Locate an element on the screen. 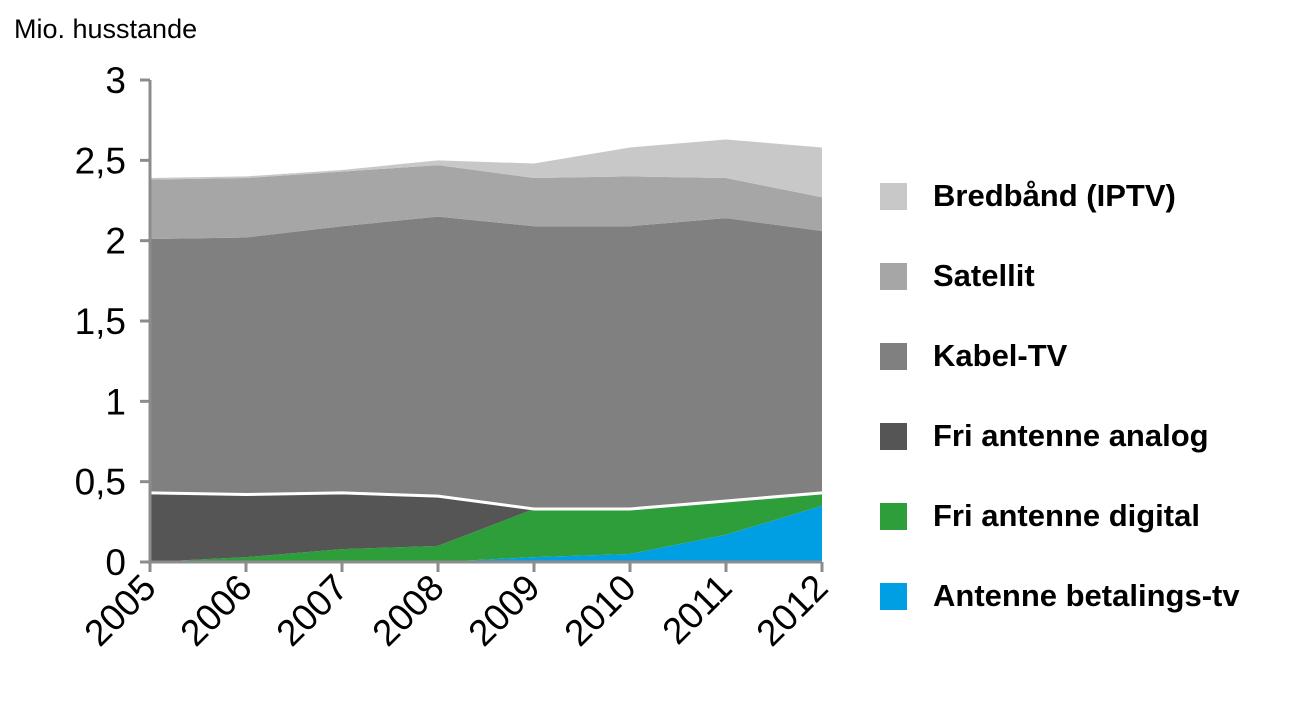 The height and width of the screenshot is (707, 1300). area-fri-antenne-analog is located at coordinates (486, 527).